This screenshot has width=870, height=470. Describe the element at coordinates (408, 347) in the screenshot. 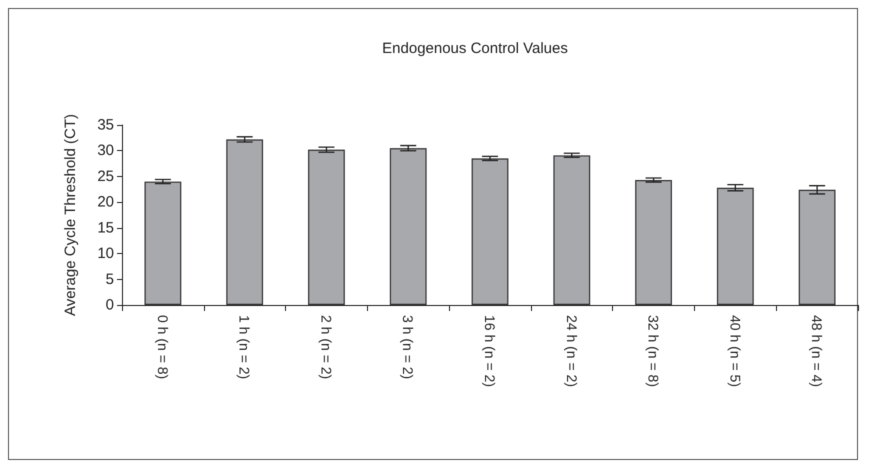

I see `x-tick-label: 3 h (n = 2)` at that location.